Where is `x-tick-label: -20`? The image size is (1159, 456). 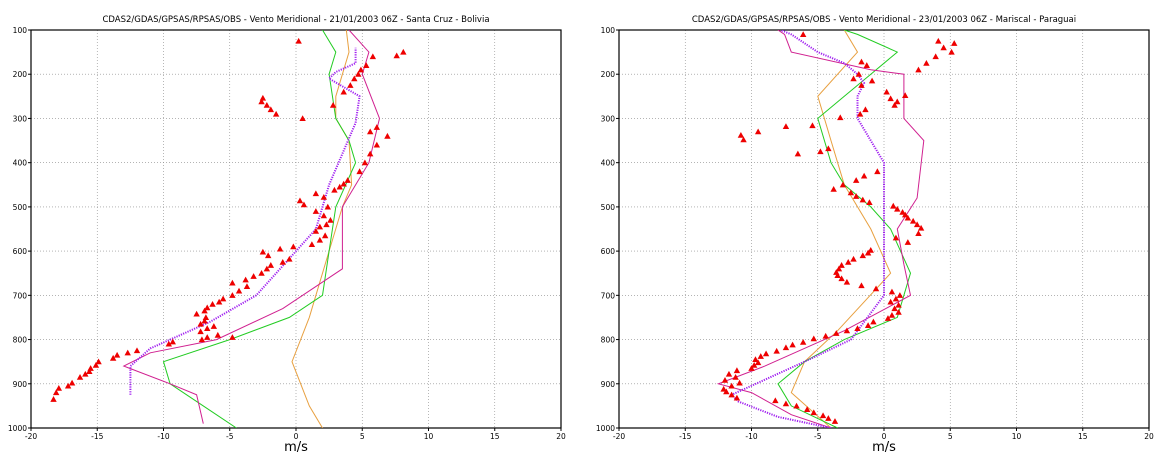
x-tick-label: -20 is located at coordinates (31, 436).